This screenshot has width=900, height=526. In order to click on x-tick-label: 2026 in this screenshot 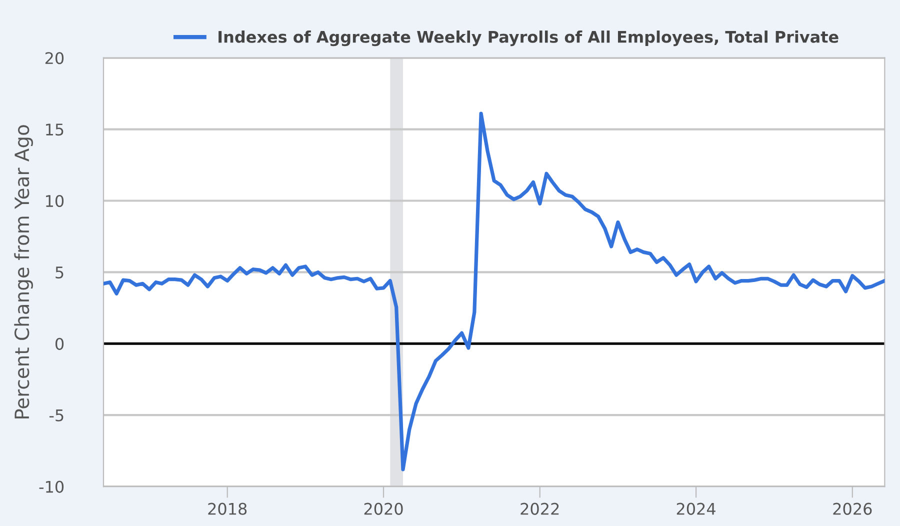, I will do `click(852, 508)`.